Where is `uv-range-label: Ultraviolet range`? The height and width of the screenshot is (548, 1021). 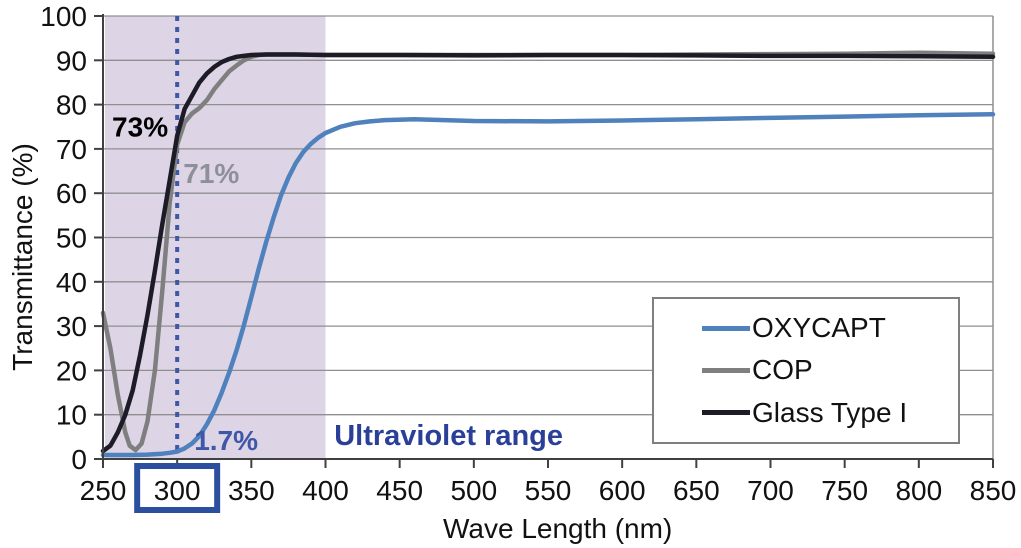 uv-range-label: Ultraviolet range is located at coordinates (448, 436).